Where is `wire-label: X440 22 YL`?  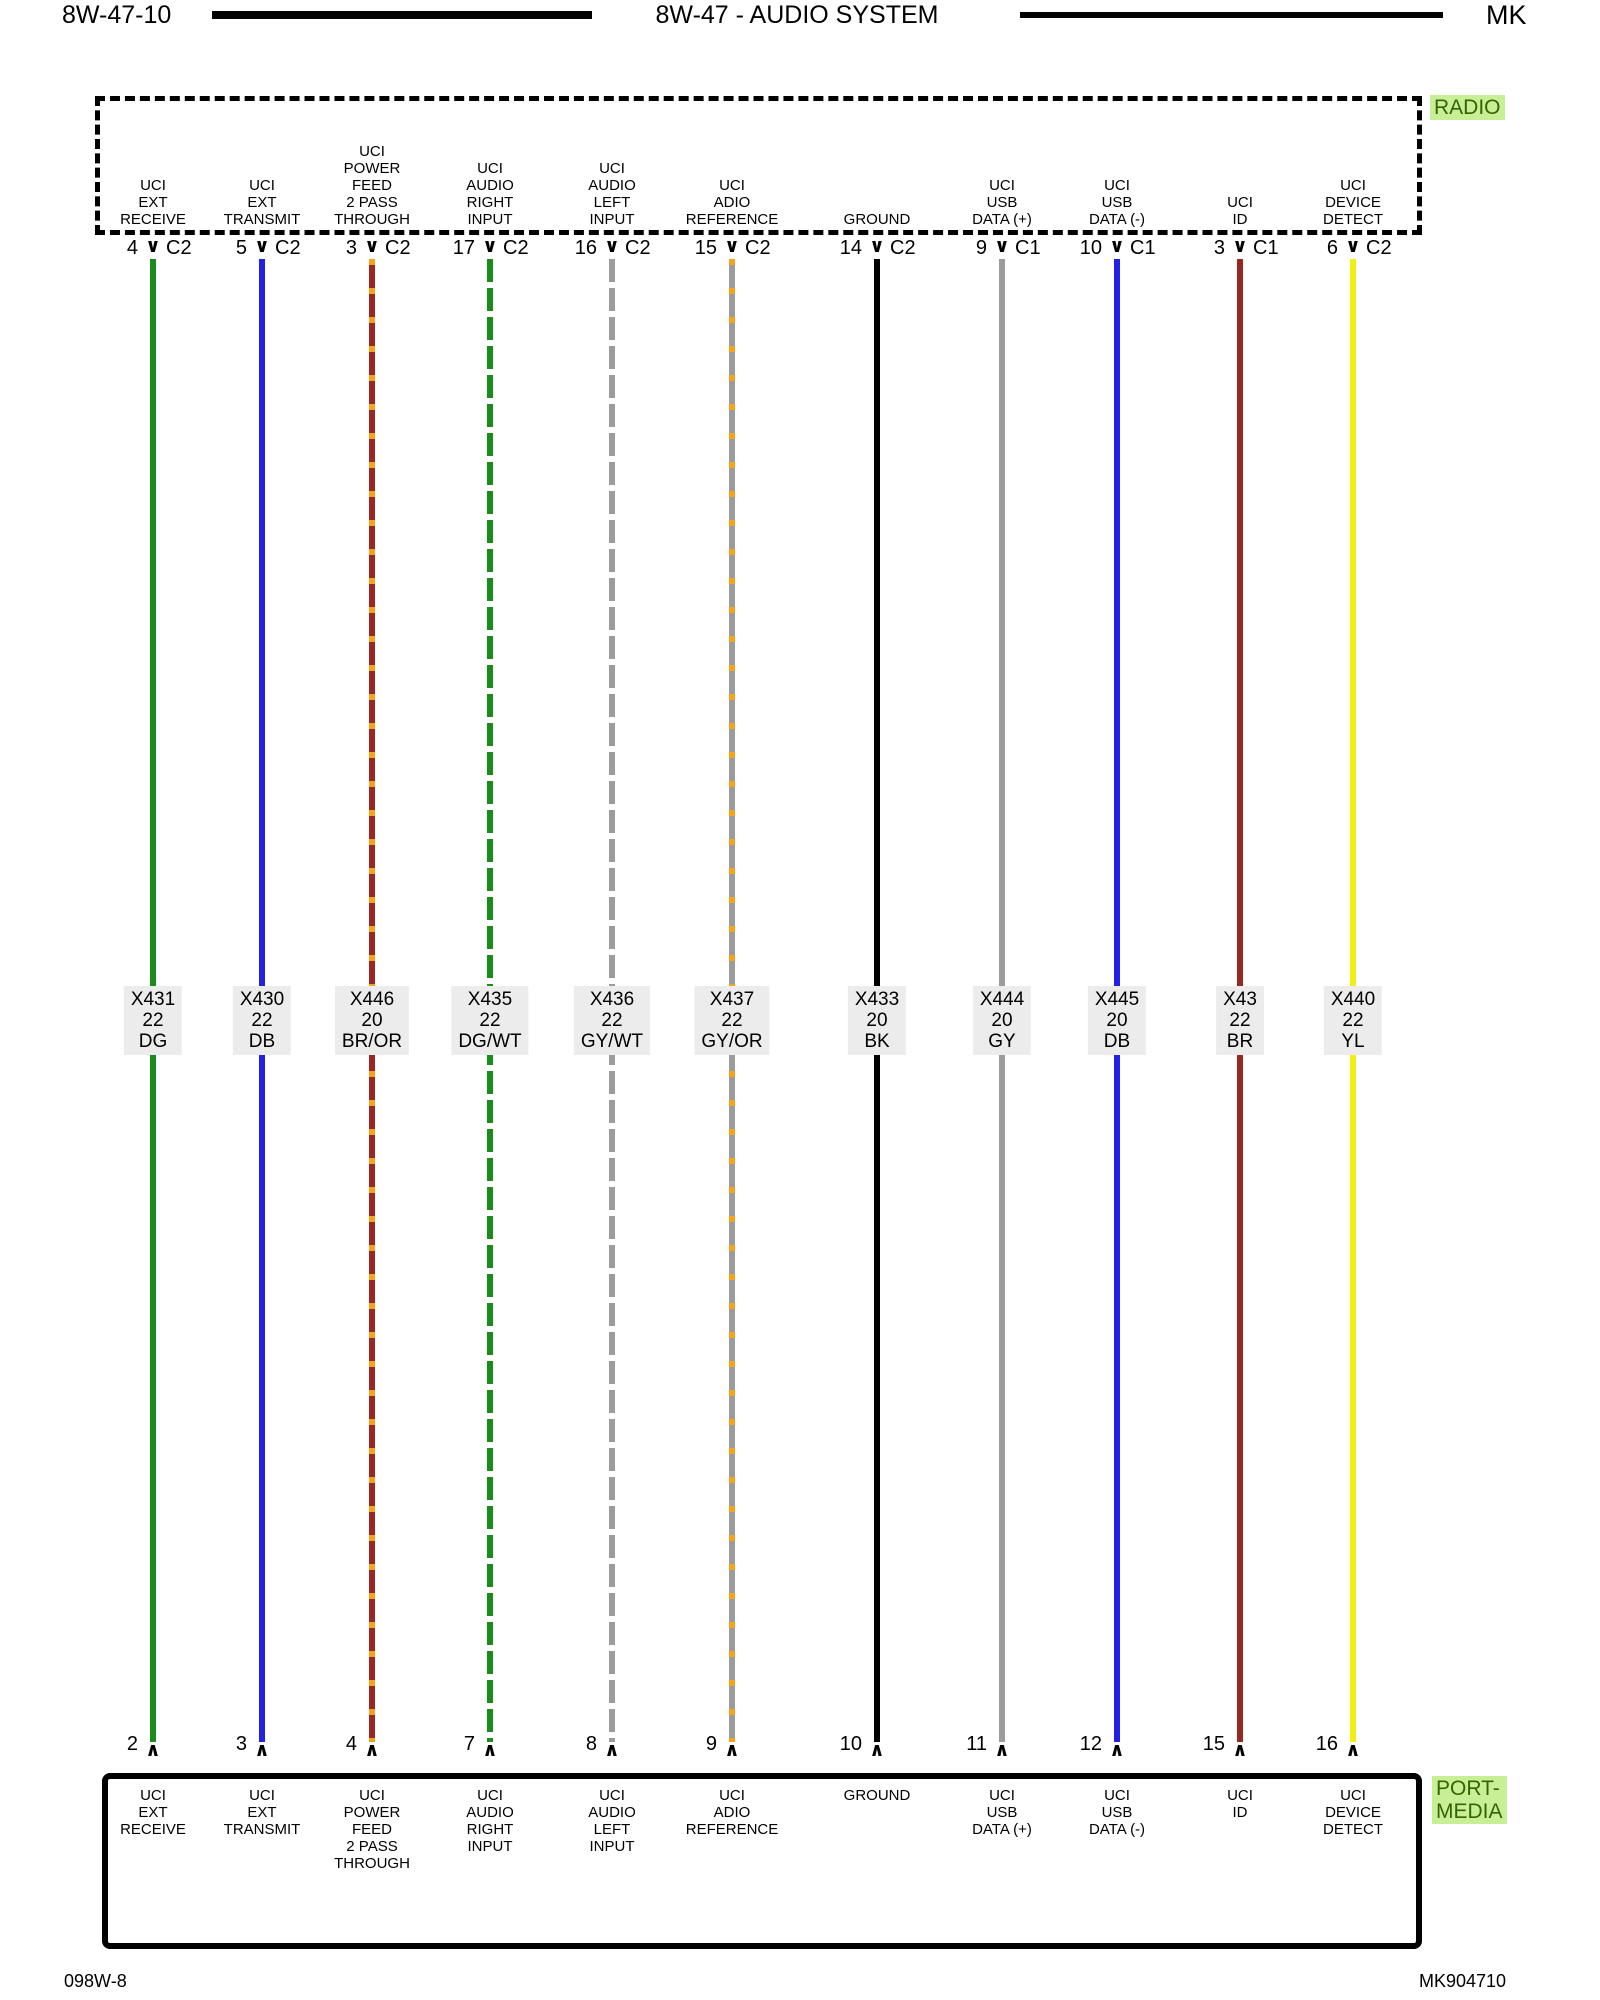 wire-label: X440 22 YL is located at coordinates (1353, 1020).